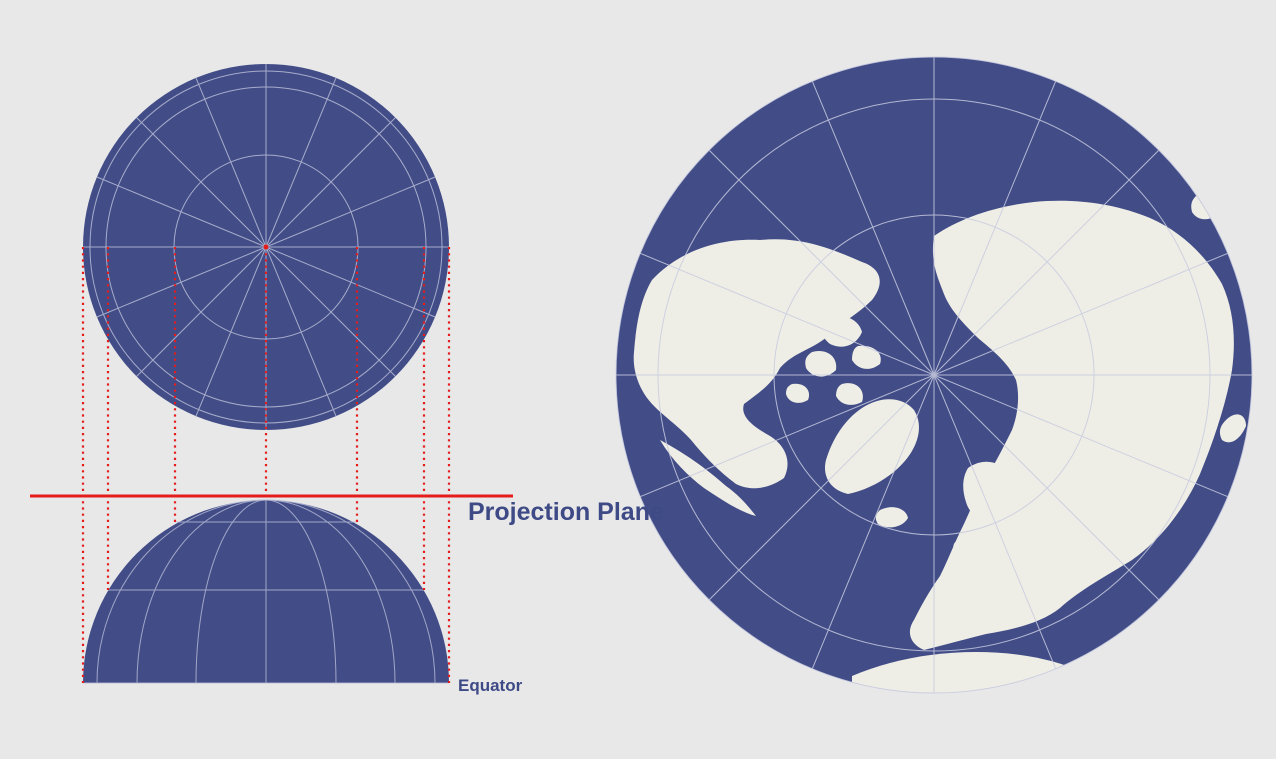 This screenshot has height=759, width=1276. What do you see at coordinates (891, 517) in the screenshot?
I see `land-iceland` at bounding box center [891, 517].